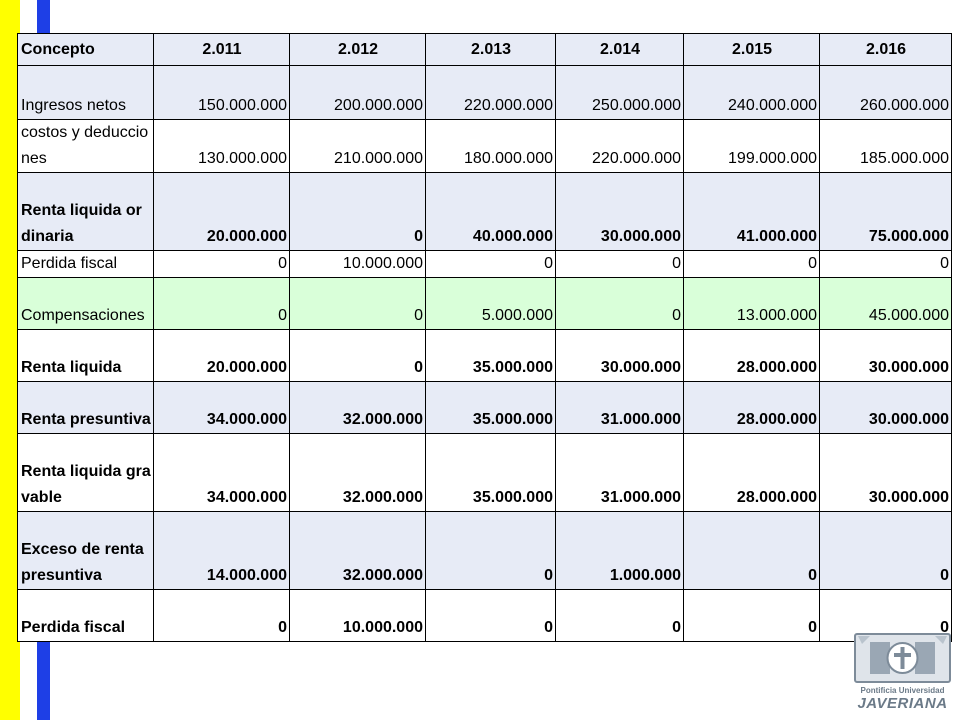 The height and width of the screenshot is (720, 960). I want to click on row-value: 75.000.000, so click(885, 211).